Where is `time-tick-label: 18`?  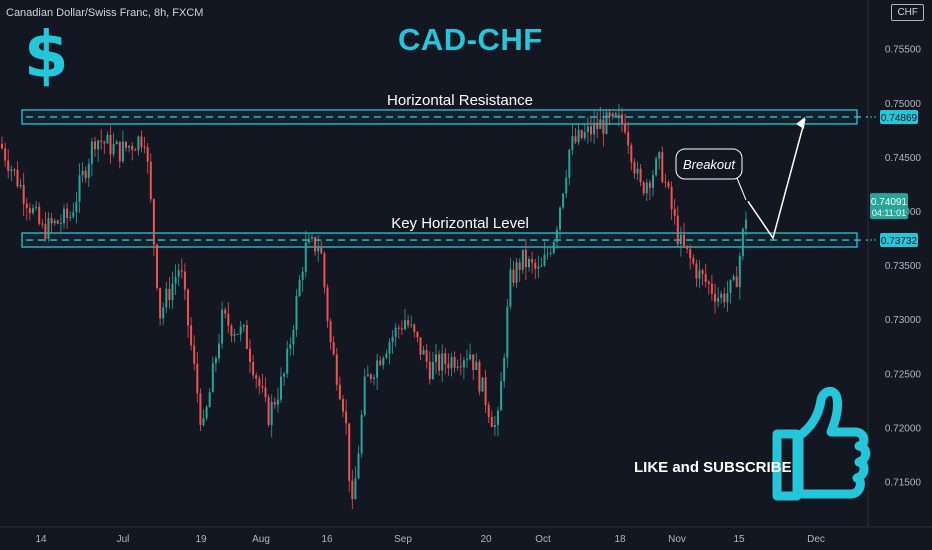
time-tick-label: 18 is located at coordinates (620, 539).